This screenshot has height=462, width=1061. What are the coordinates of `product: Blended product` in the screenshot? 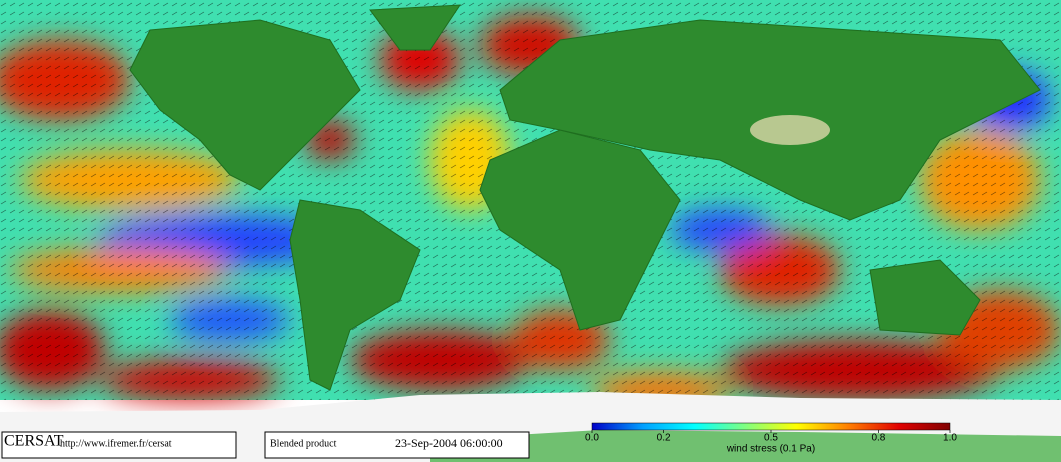 It's located at (303, 443).